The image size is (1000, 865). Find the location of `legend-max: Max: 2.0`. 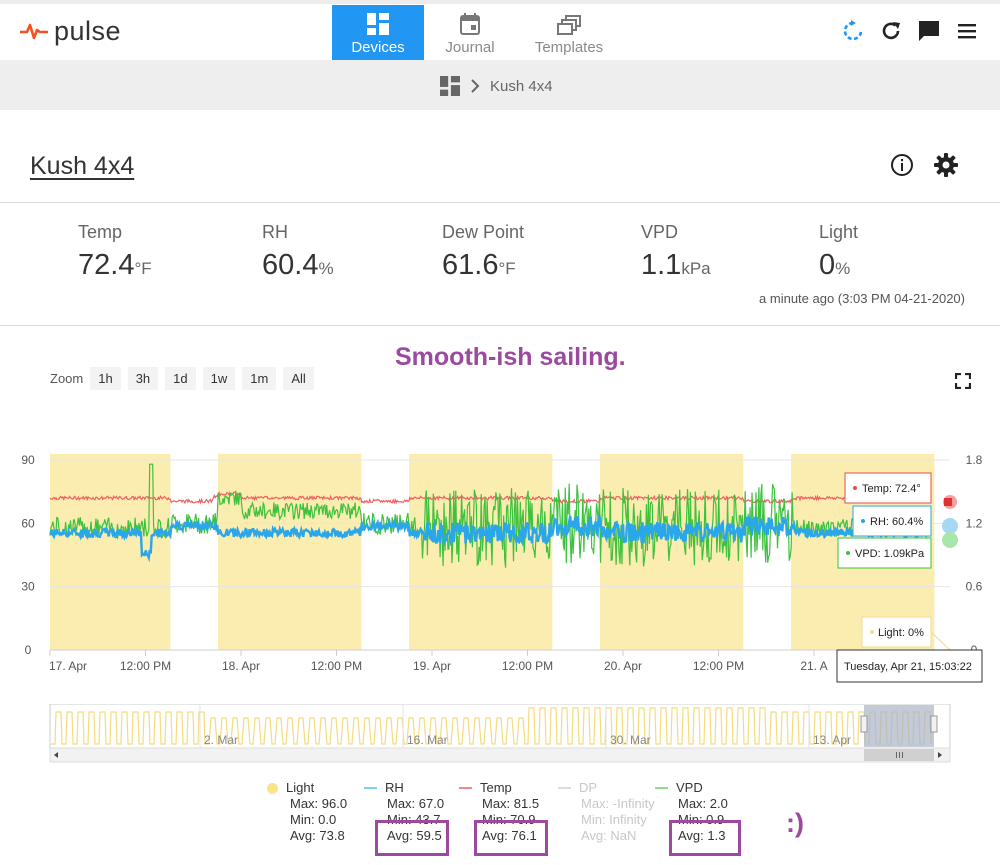

legend-max: Max: 2.0 is located at coordinates (703, 803).